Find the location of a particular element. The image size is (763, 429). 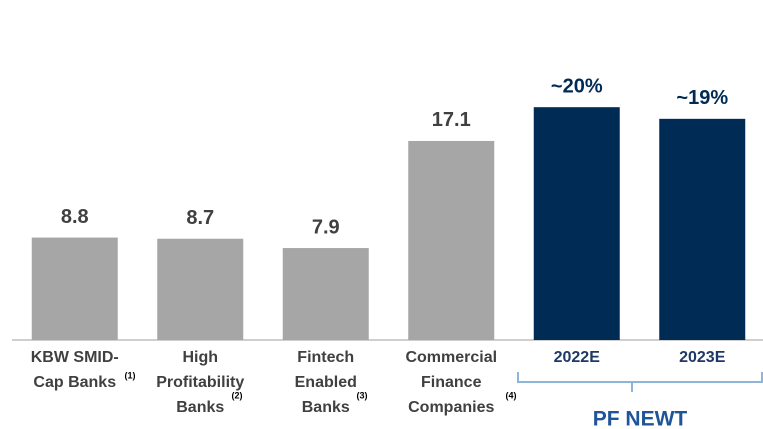

x-tick-label: Commercial is located at coordinates (451, 357).